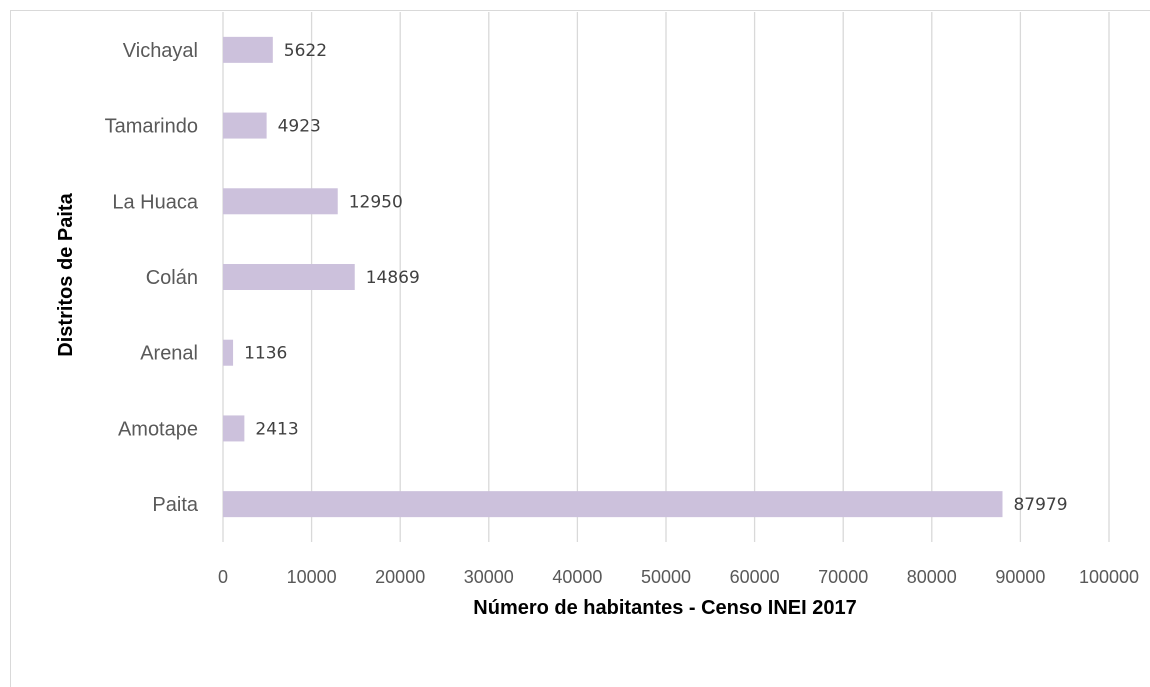 Image resolution: width=1150 pixels, height=687 pixels. I want to click on data-label: 14869, so click(393, 278).